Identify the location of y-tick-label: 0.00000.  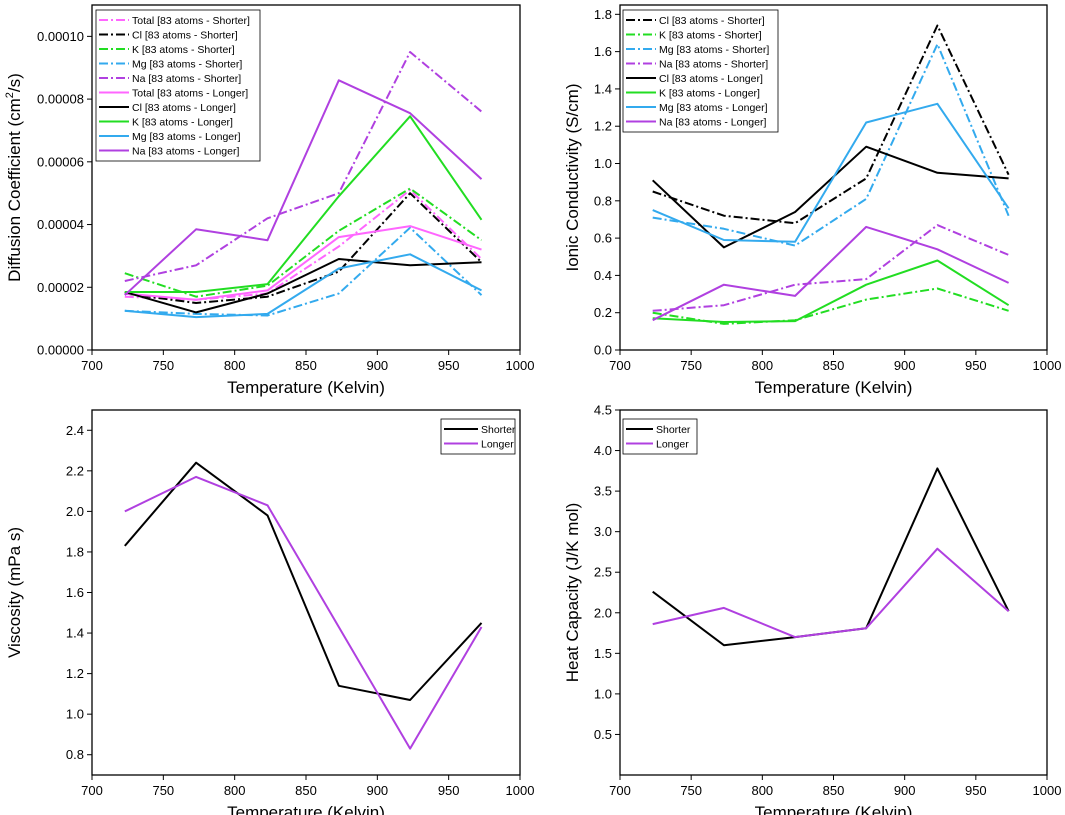
(60, 350).